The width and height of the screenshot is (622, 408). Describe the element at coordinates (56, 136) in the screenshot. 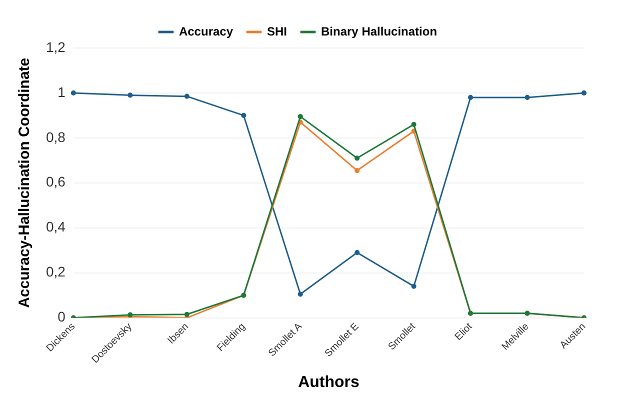

I see `y-tick-label: 0,8` at that location.